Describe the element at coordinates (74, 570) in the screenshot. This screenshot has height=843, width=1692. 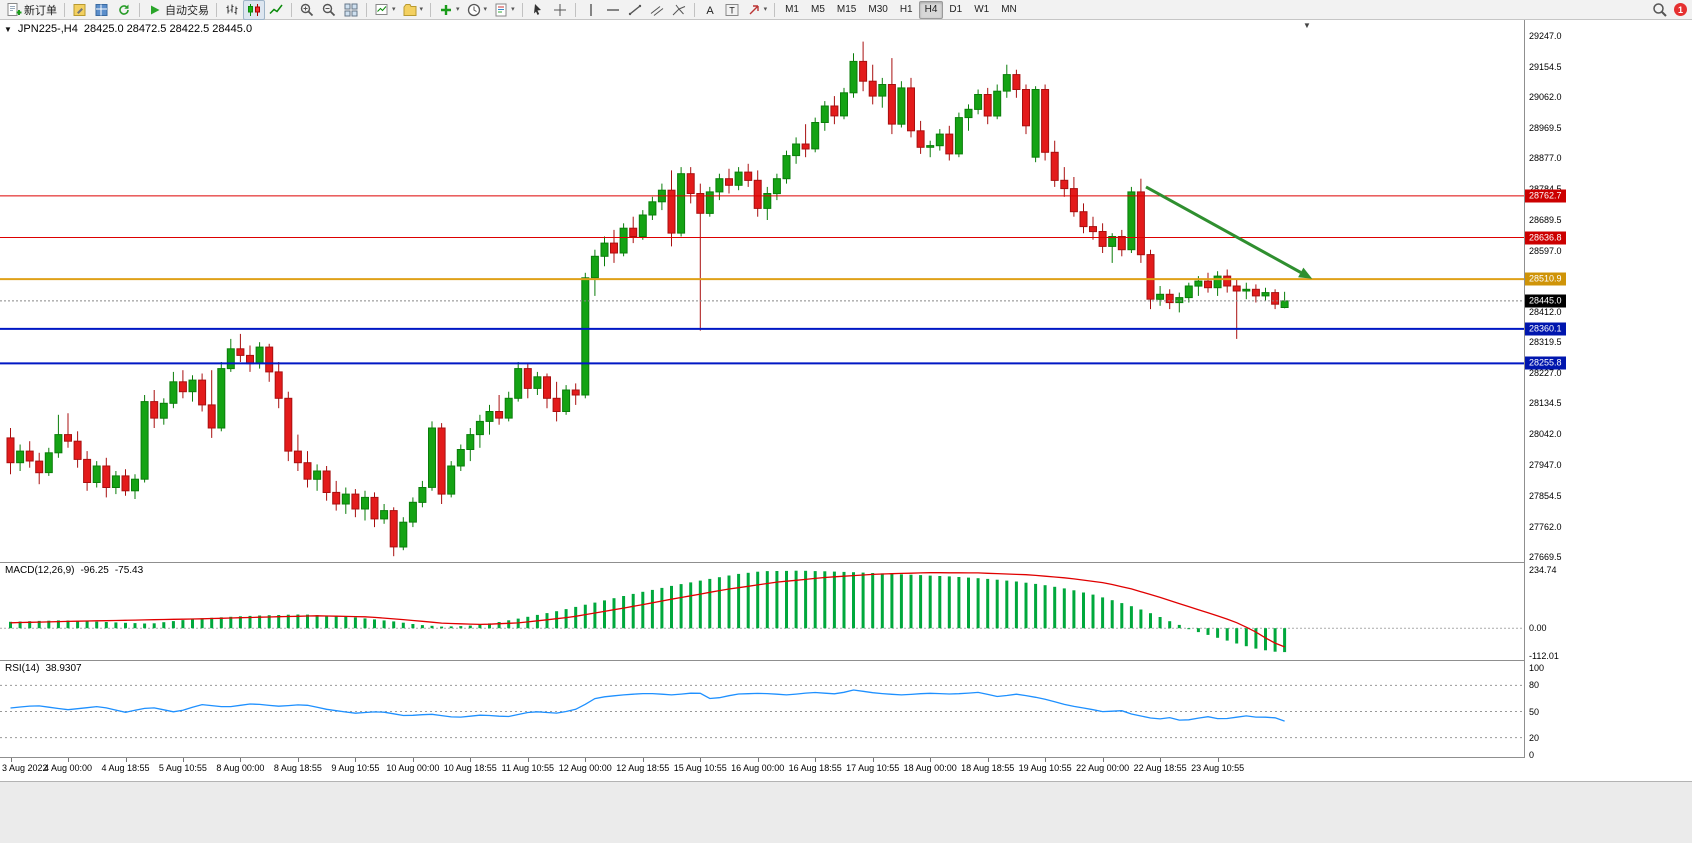
I see `macd-label: MACD(12,26,9) -96.25 -75.43` at that location.